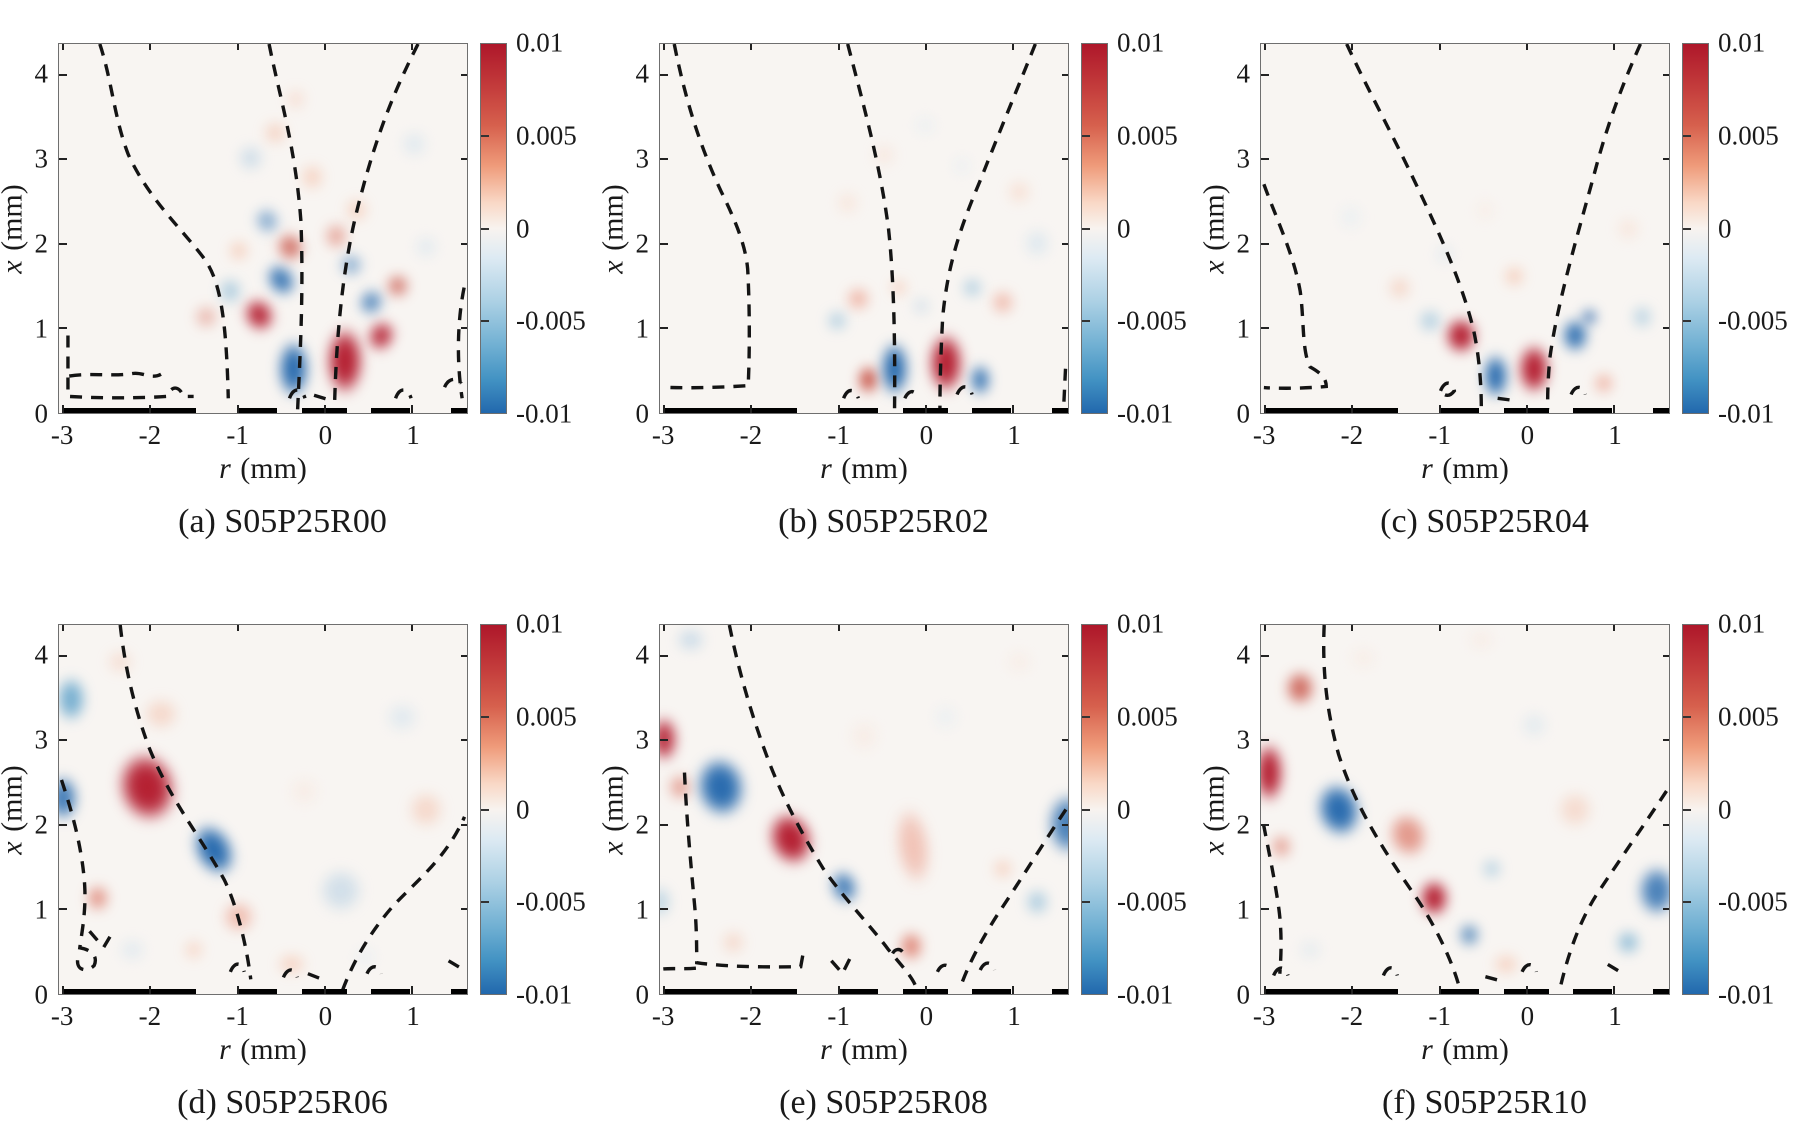 The width and height of the screenshot is (1804, 1145). Describe the element at coordinates (41, 909) in the screenshot. I see `y-tick-label: 1` at that location.